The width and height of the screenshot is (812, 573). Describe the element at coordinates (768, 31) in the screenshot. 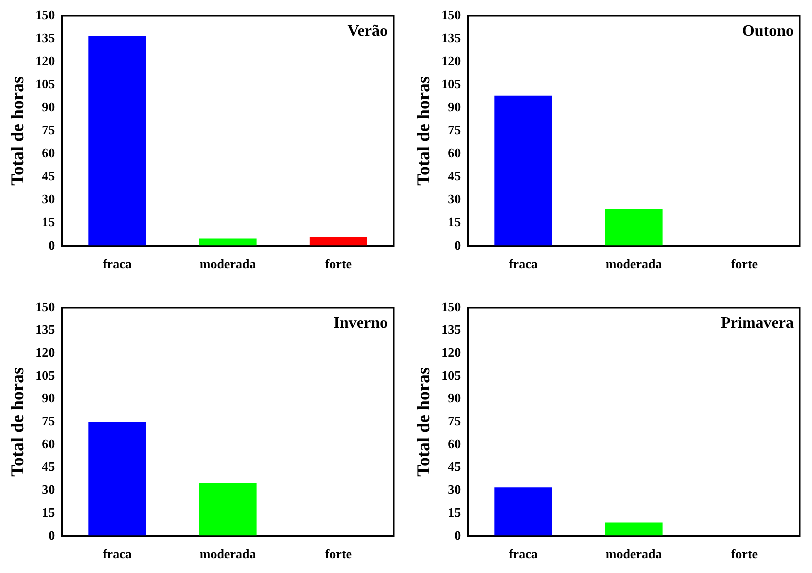

I see `text: Outono` at that location.